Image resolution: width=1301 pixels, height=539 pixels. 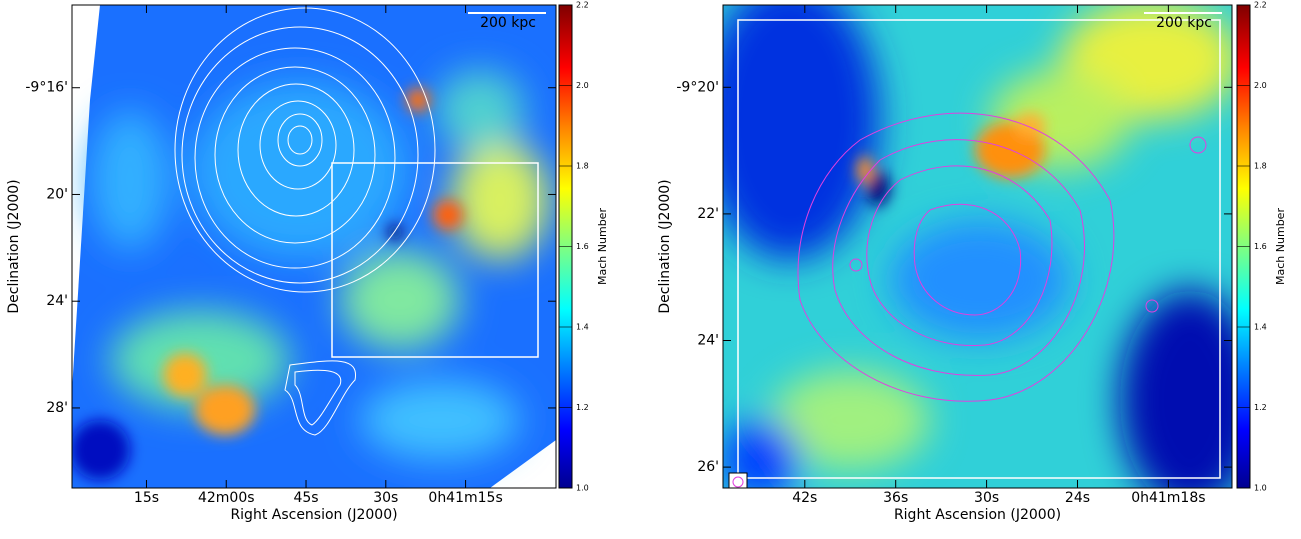 What do you see at coordinates (305, 498) in the screenshot?
I see `x-tick-label: 45s` at bounding box center [305, 498].